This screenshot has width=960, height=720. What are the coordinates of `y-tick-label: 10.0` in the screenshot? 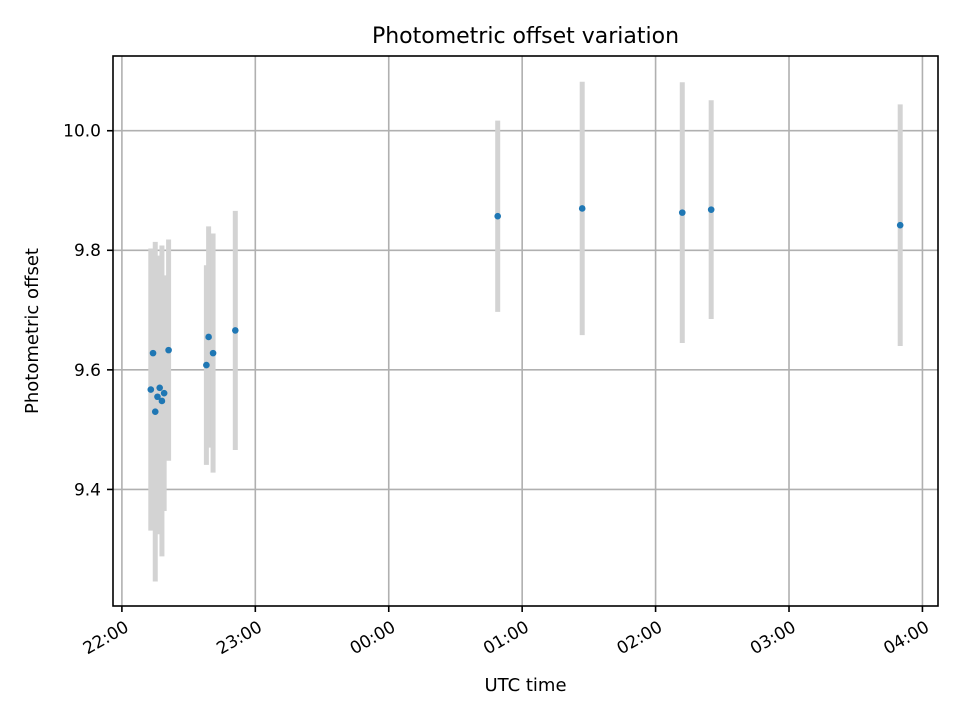 It's located at (82, 132).